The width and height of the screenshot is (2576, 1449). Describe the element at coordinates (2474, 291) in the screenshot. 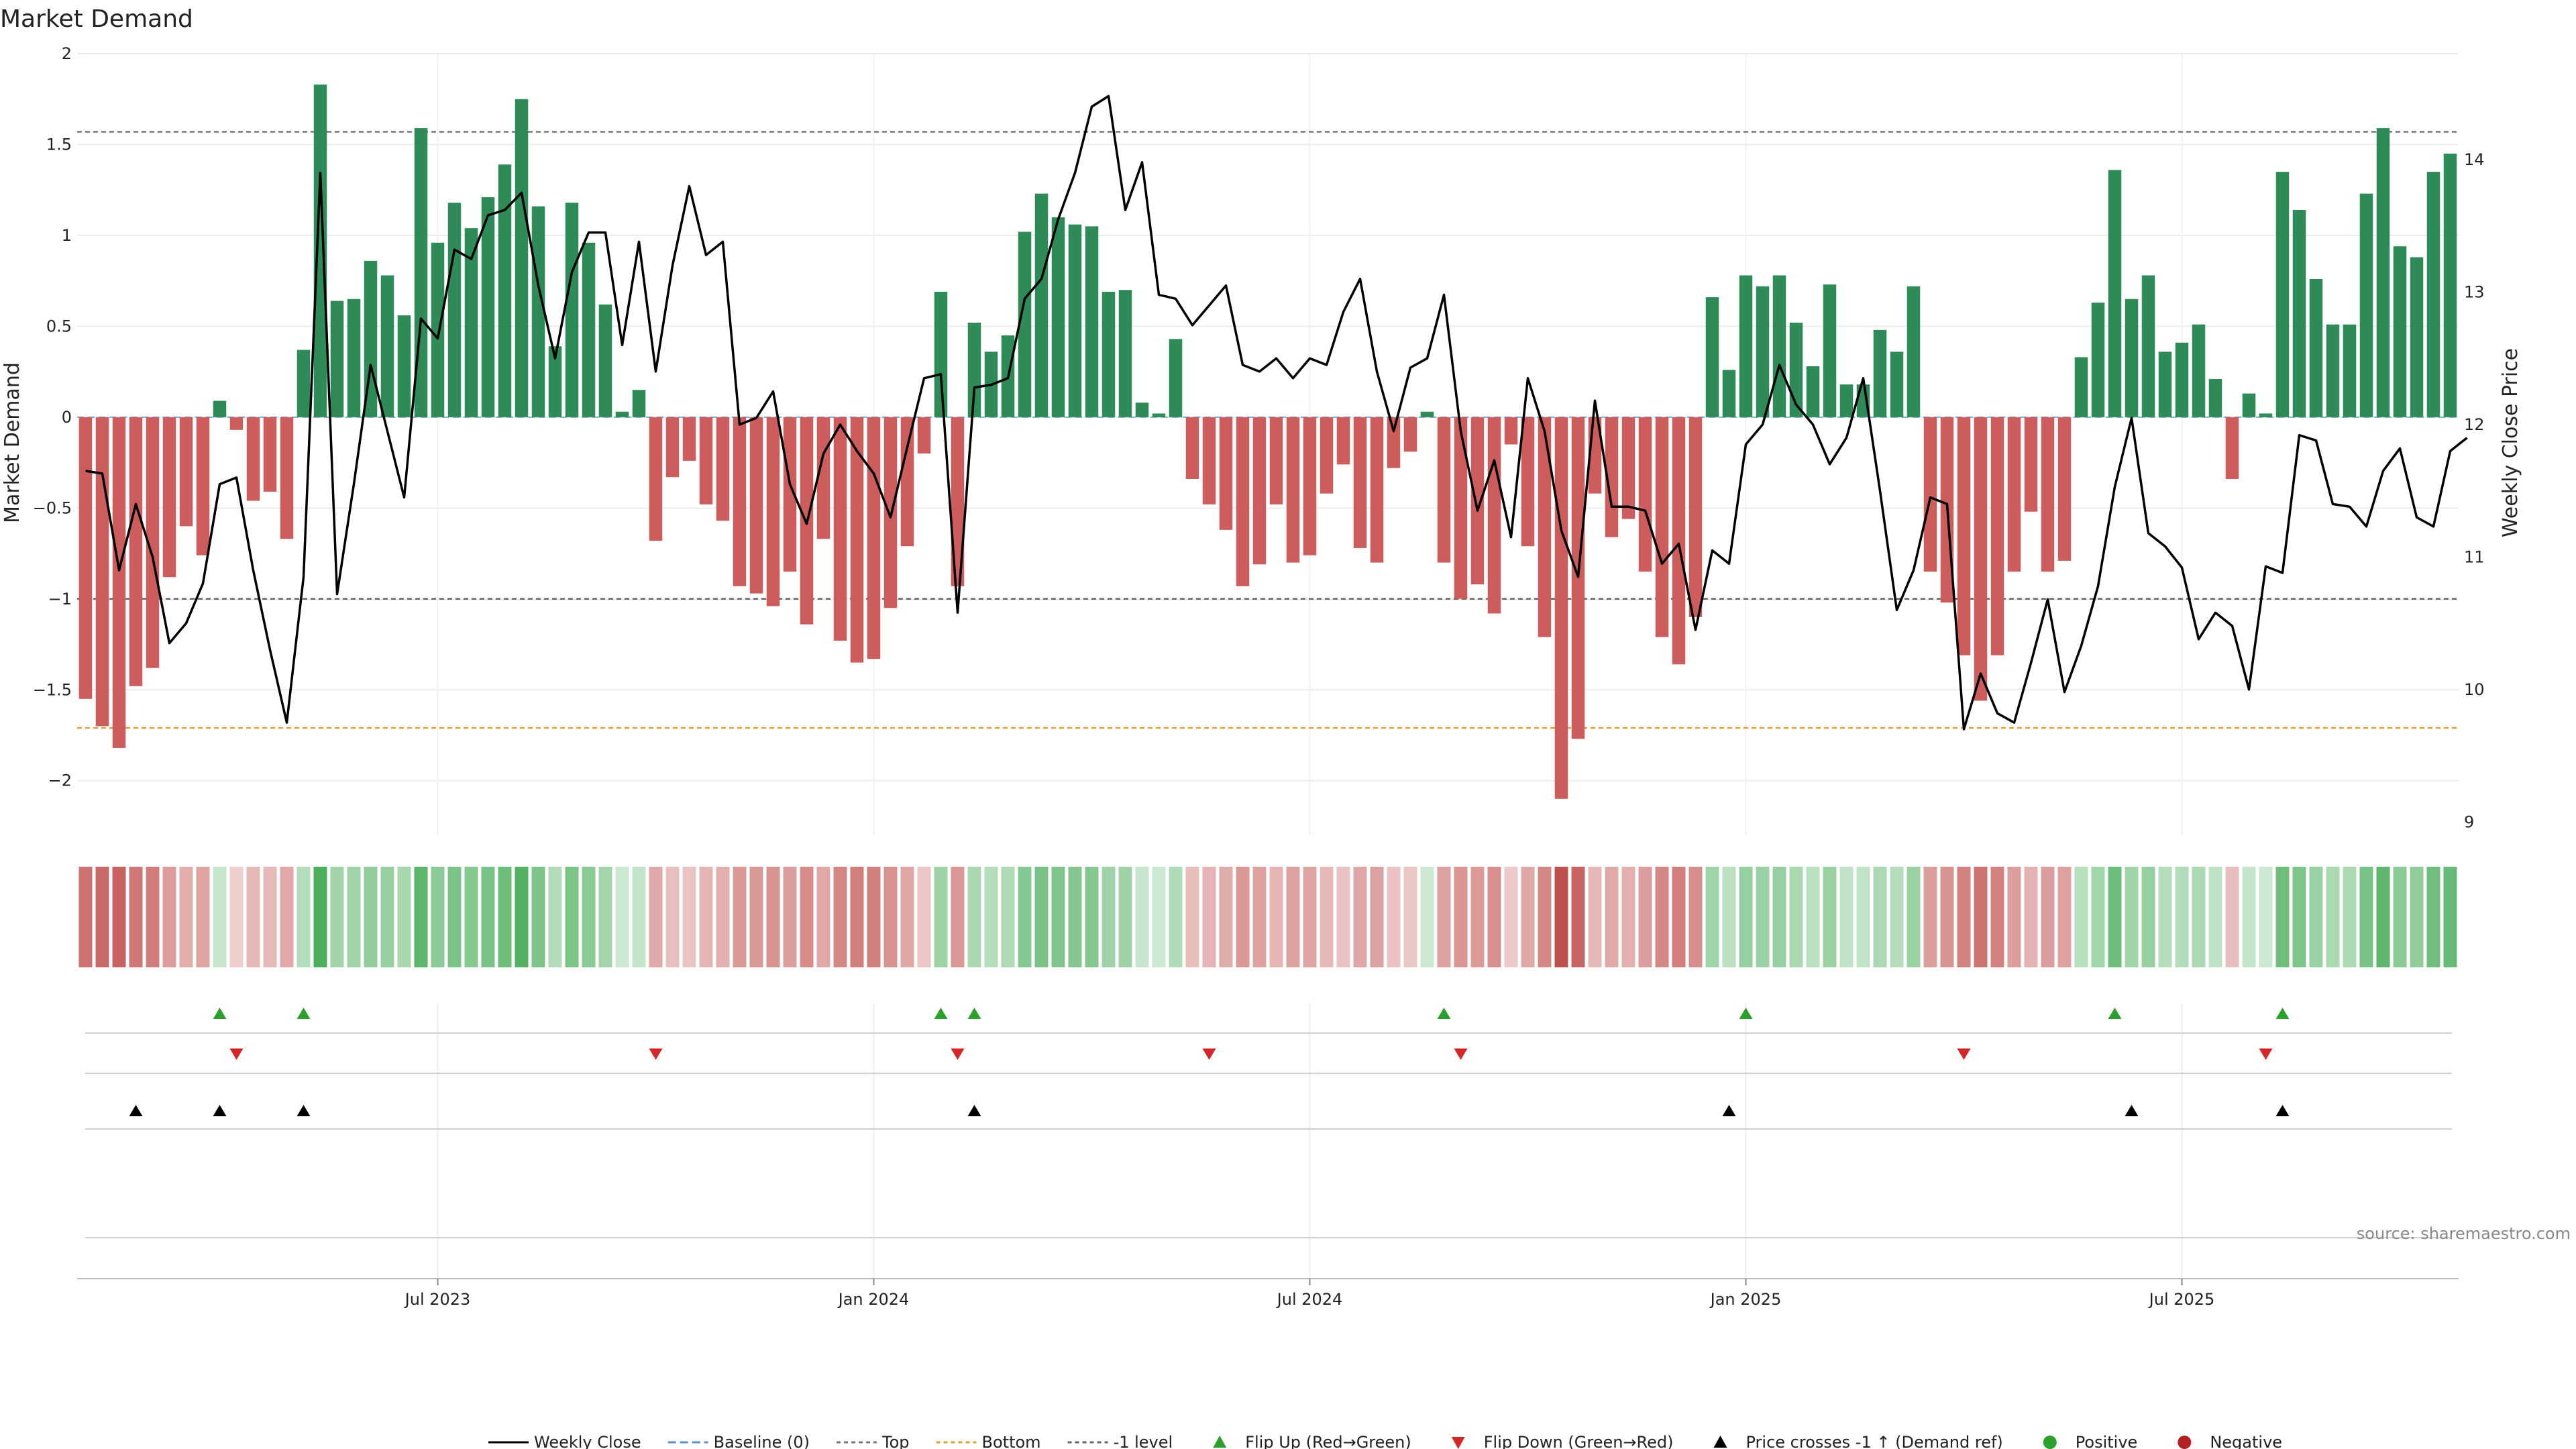

I see `y2-tick-label: 13` at that location.